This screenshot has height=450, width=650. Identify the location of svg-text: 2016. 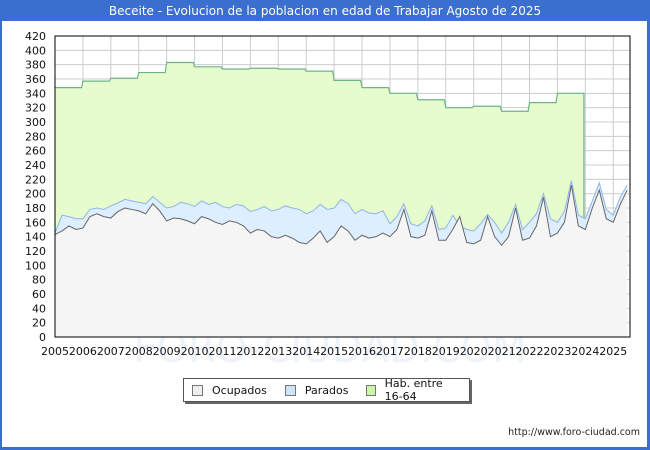
(362, 351).